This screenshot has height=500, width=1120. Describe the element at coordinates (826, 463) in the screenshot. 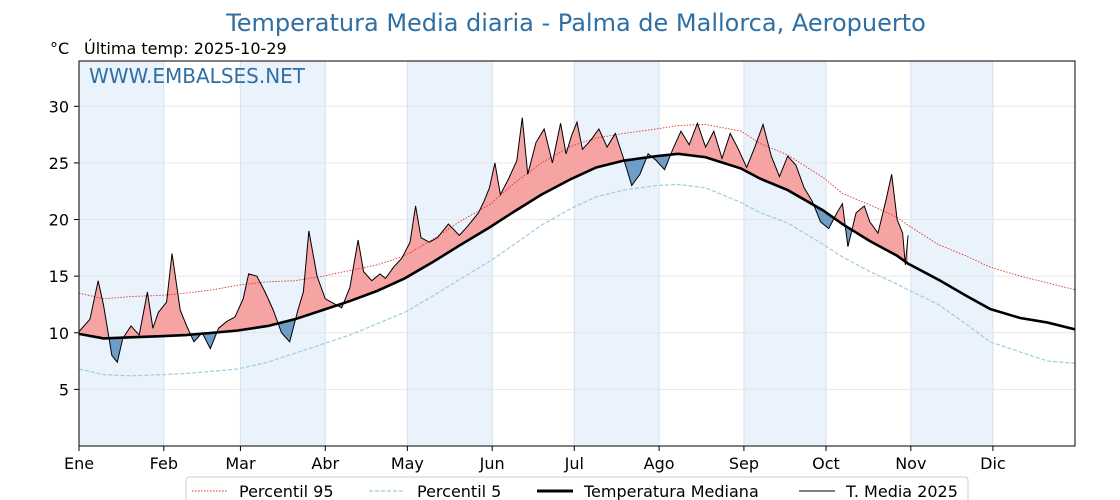

I see `x-tick-label: Oct` at that location.